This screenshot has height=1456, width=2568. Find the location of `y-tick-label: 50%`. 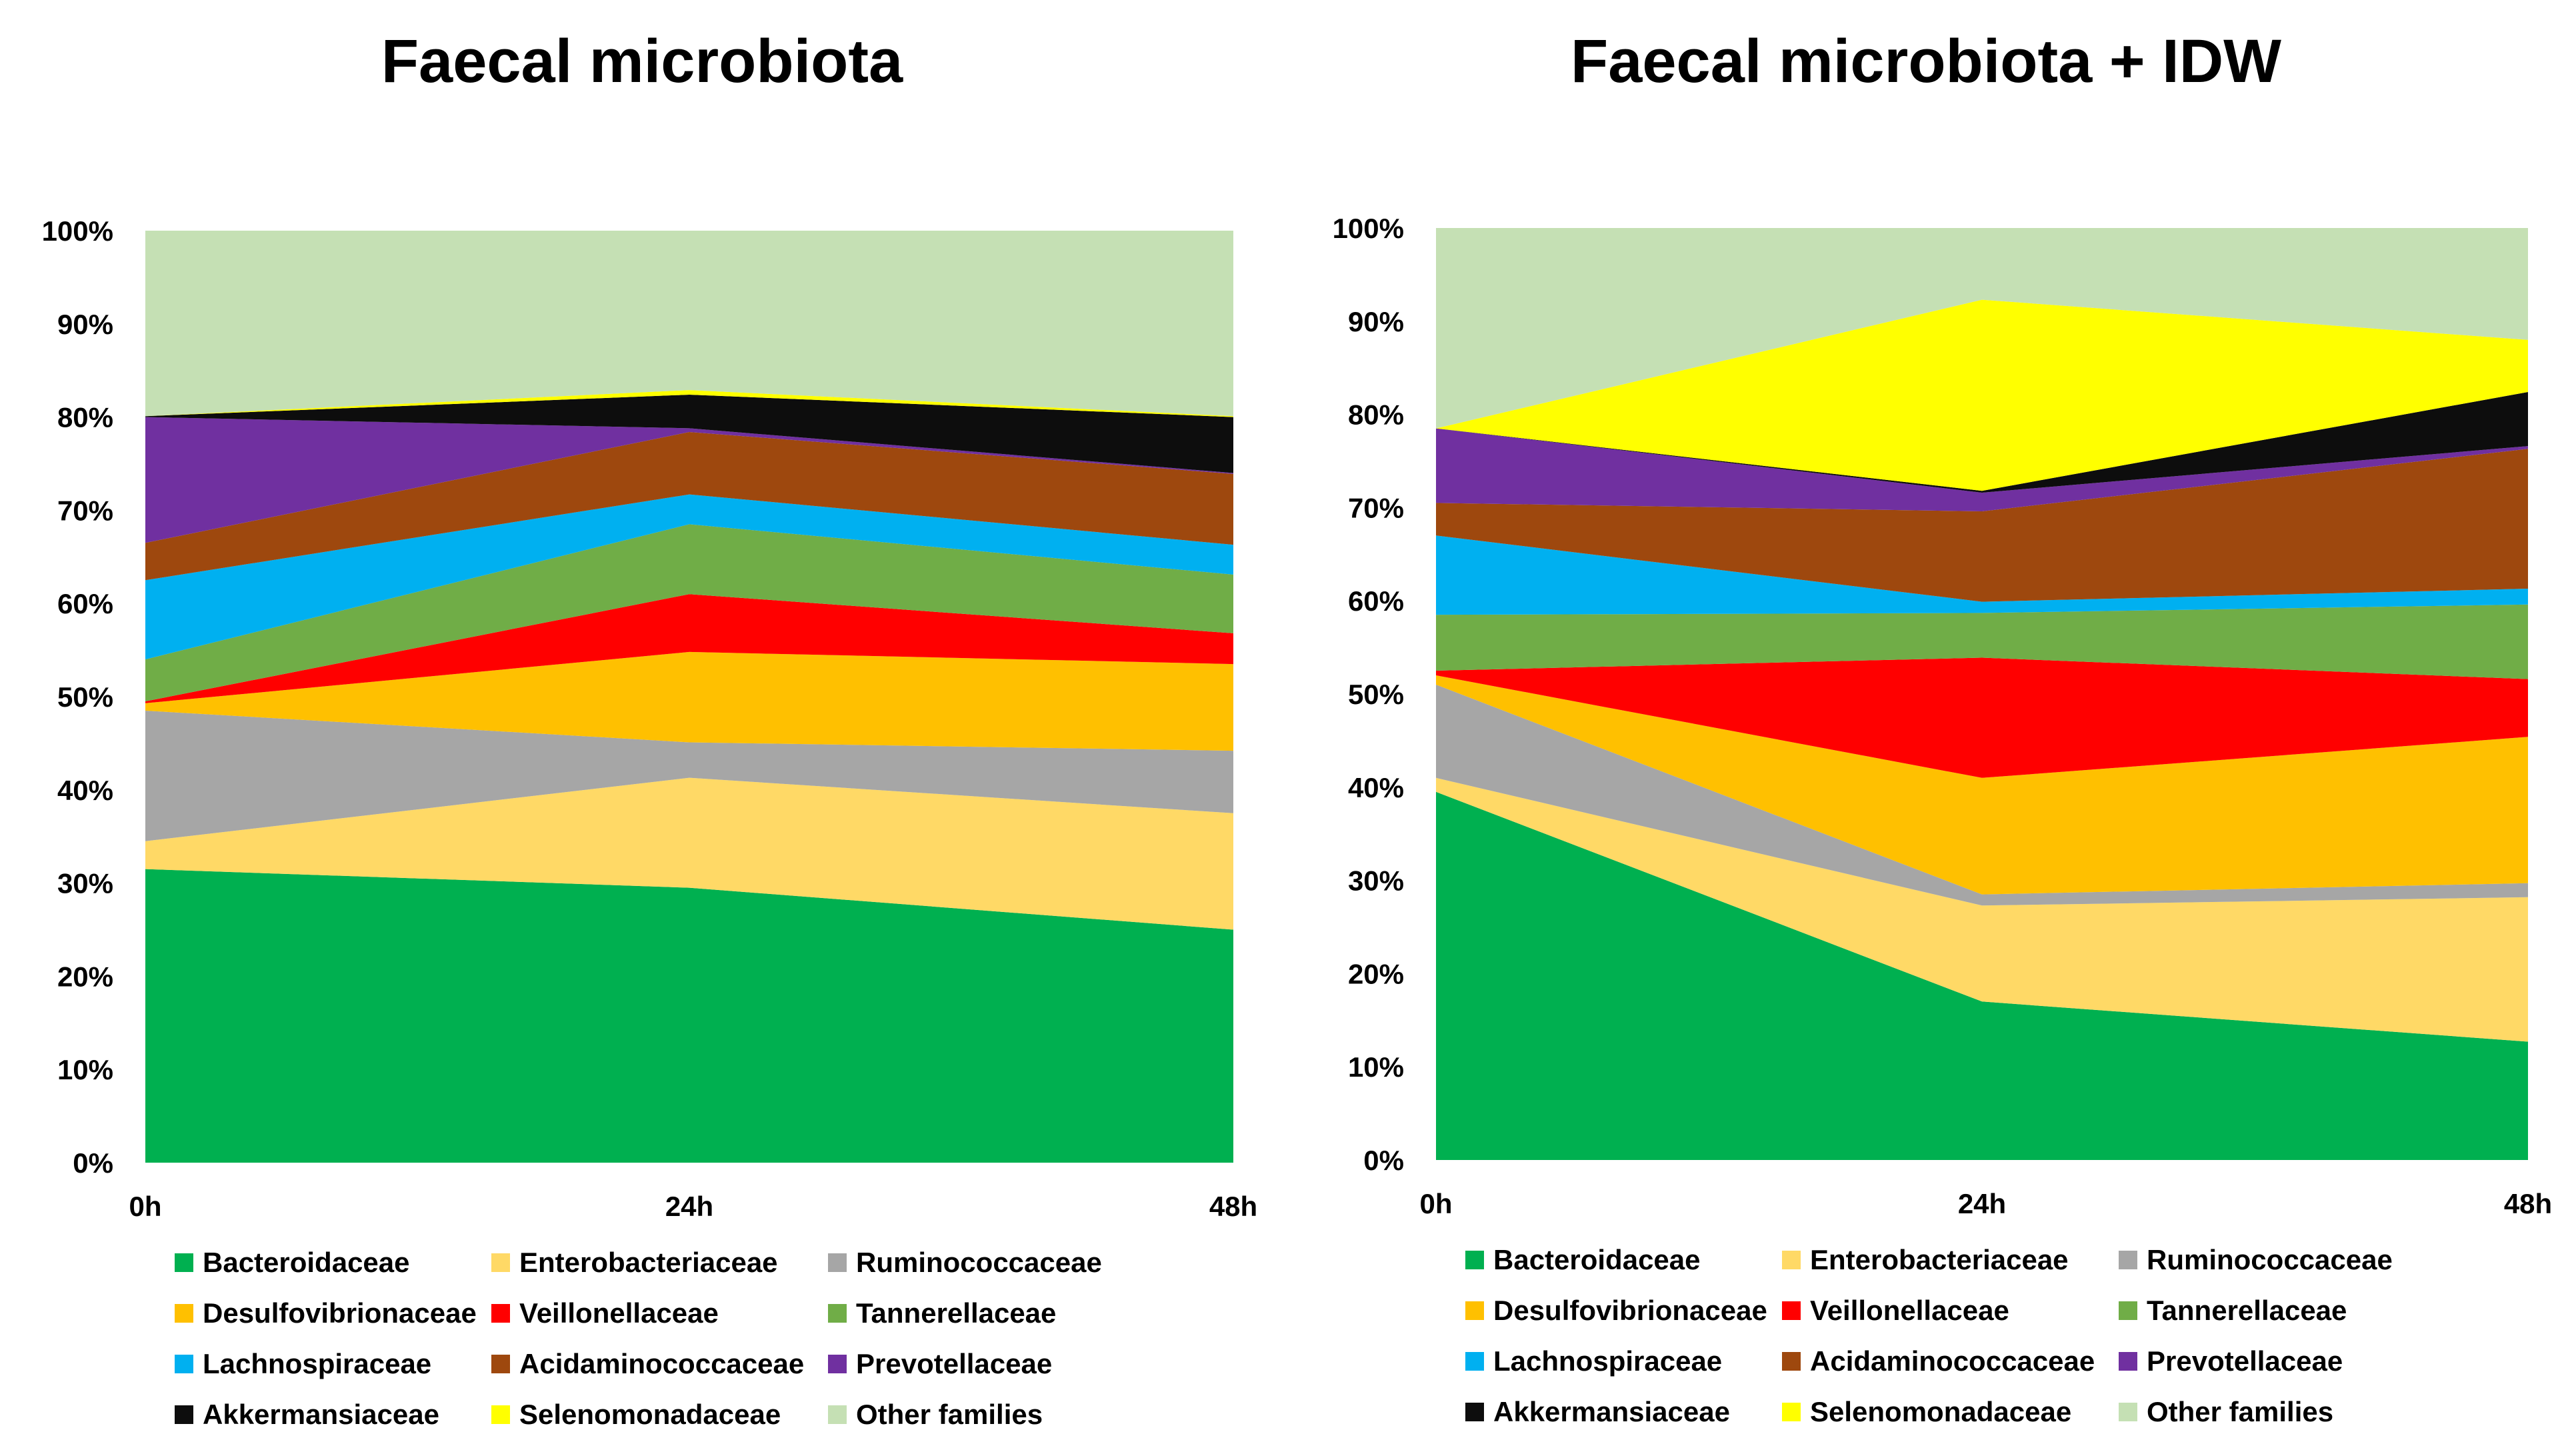

y-tick-label: 50% is located at coordinates (1376, 694).